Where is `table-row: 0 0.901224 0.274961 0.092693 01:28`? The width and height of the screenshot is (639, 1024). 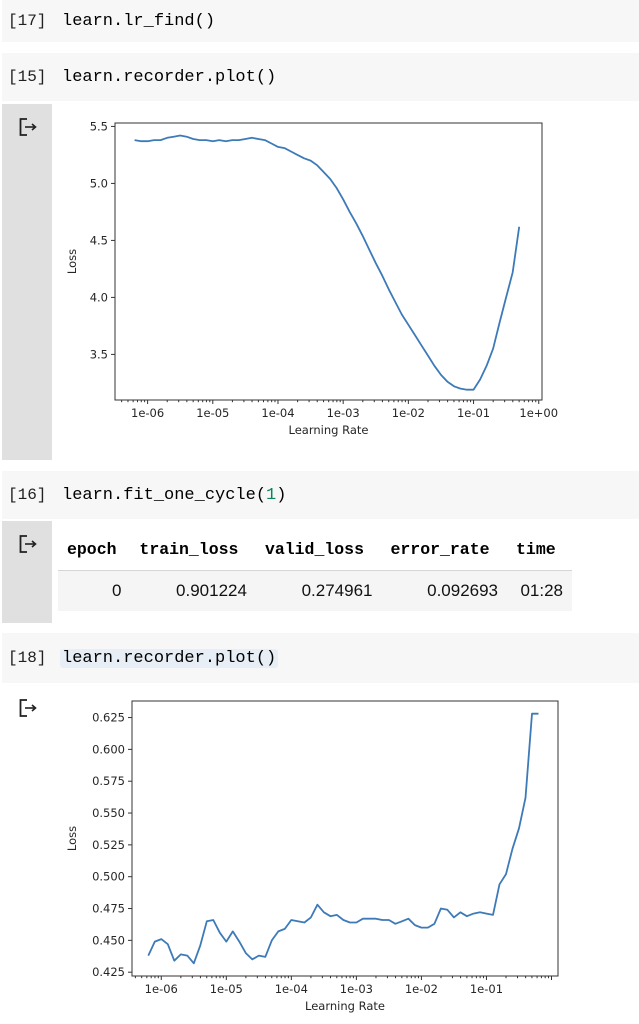 table-row: 0 0.901224 0.274961 0.092693 01:28 is located at coordinates (315, 590).